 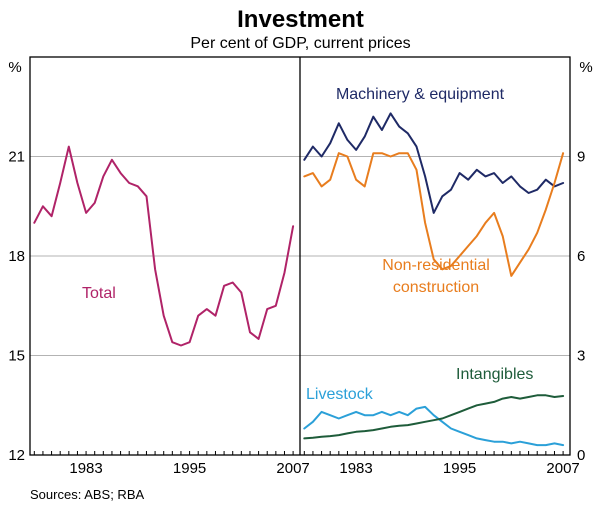 What do you see at coordinates (581, 455) in the screenshot?
I see `y-tick-label: 0` at bounding box center [581, 455].